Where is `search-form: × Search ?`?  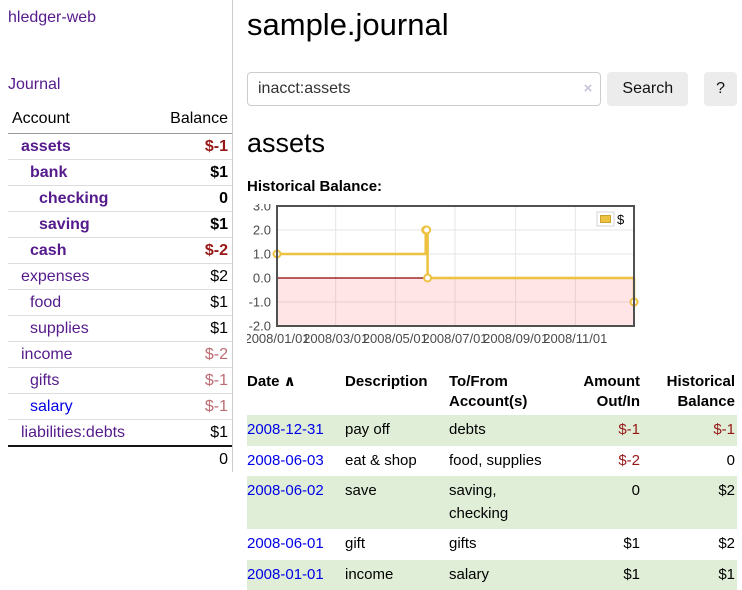 search-form: × Search ? is located at coordinates (492, 89).